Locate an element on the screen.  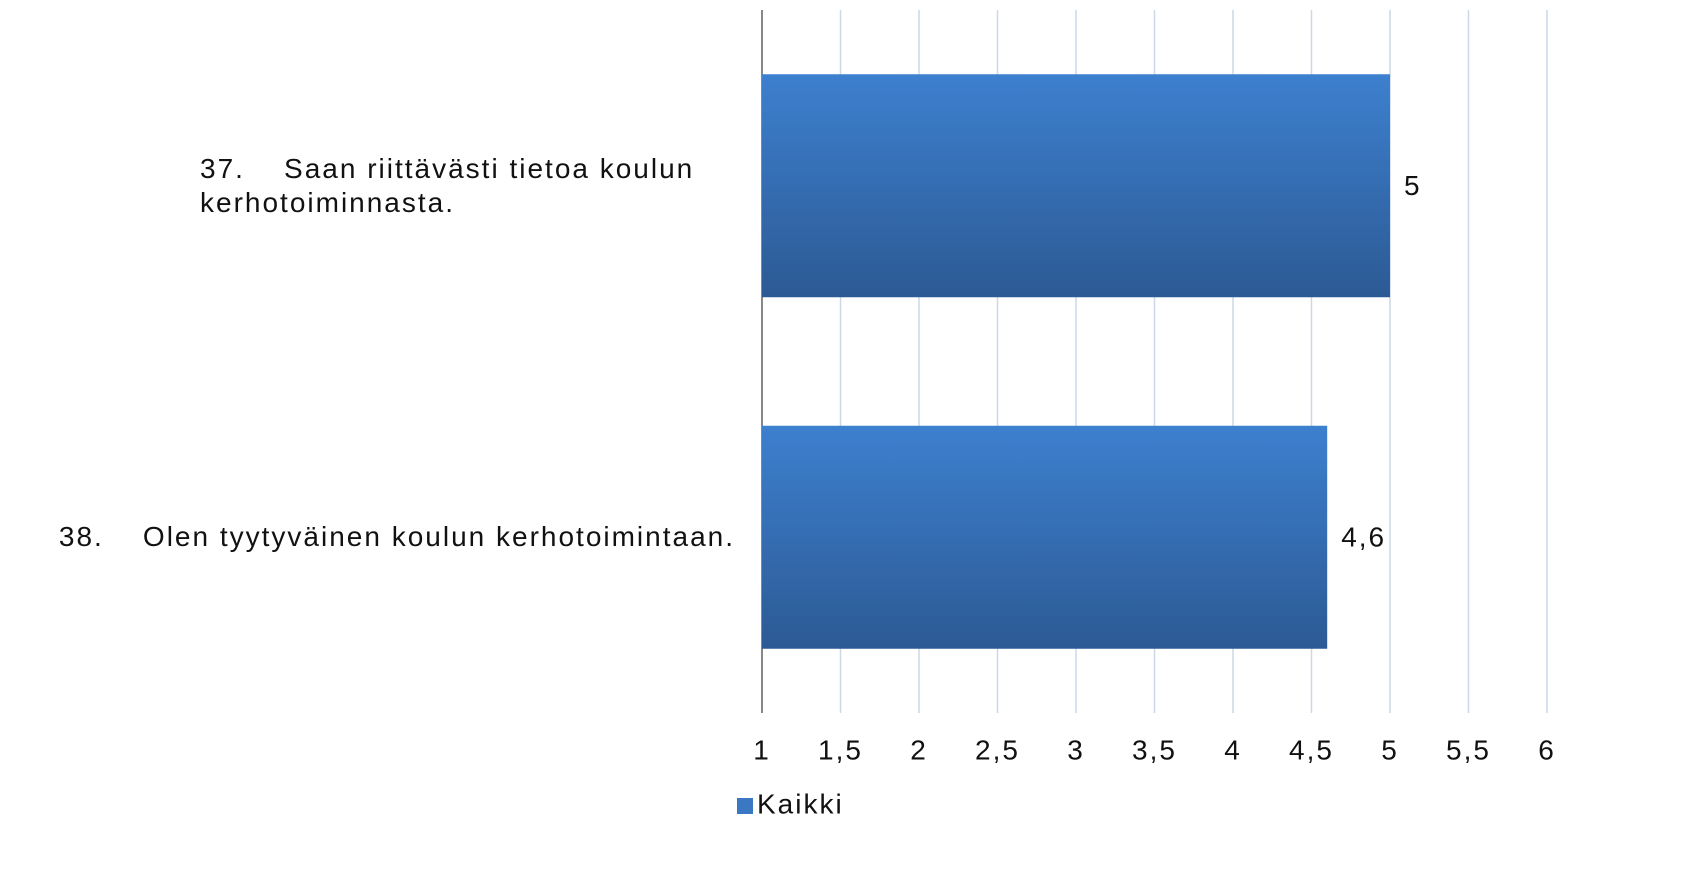
x-tick-label: 5,5 is located at coordinates (1468, 749).